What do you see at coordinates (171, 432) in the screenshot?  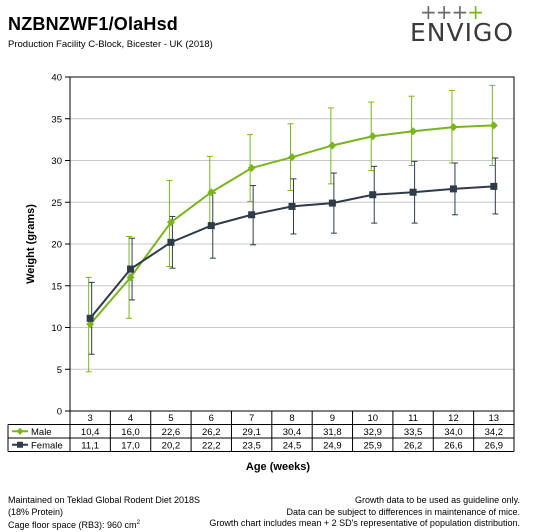 I see `data-label-male: 22,6` at bounding box center [171, 432].